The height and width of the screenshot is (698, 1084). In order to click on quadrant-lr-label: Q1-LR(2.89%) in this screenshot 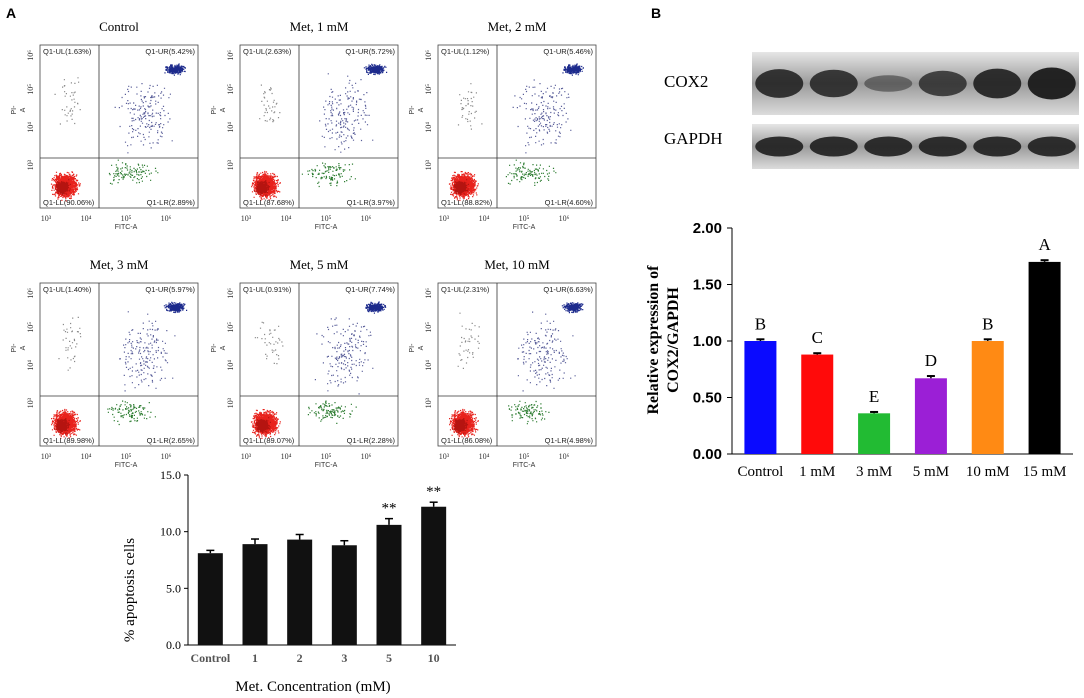, I will do `click(171, 202)`.